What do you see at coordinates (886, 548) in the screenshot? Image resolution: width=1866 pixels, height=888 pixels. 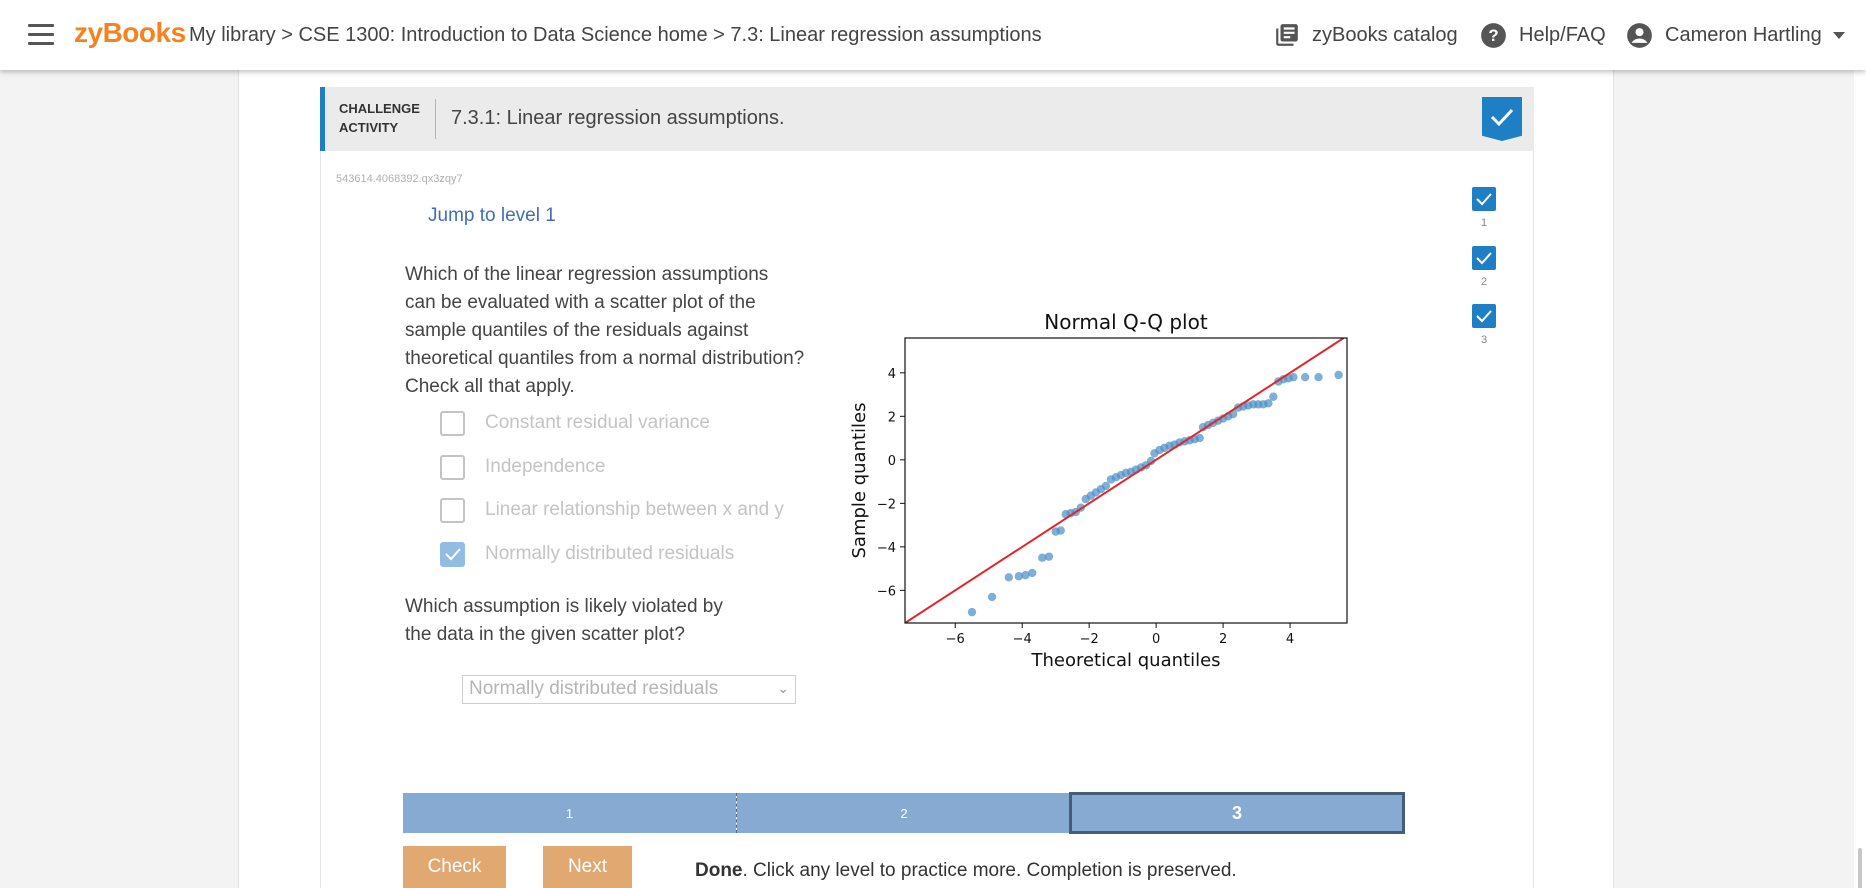 I see `y-tick-label: −4` at bounding box center [886, 548].